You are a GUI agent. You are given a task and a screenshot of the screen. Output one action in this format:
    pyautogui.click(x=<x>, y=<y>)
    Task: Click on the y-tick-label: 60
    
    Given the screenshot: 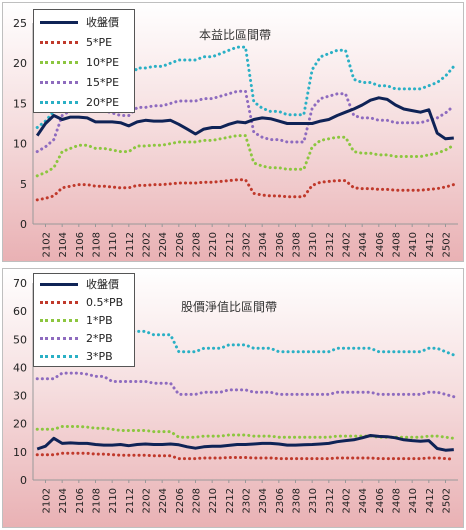 What is the action you would take?
    pyautogui.click(x=20, y=311)
    